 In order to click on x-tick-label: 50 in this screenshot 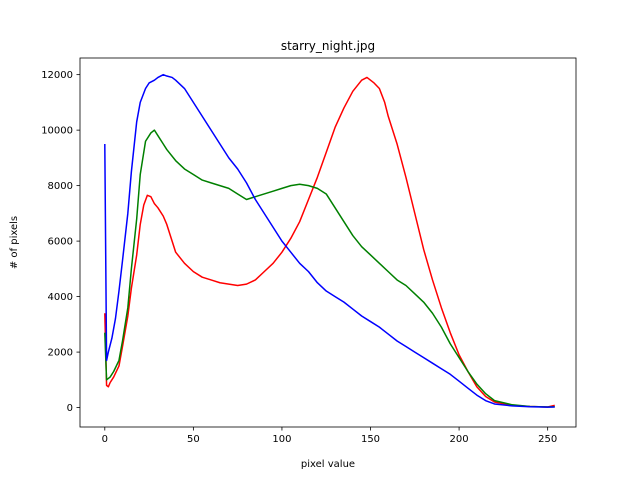, I will do `click(193, 439)`.